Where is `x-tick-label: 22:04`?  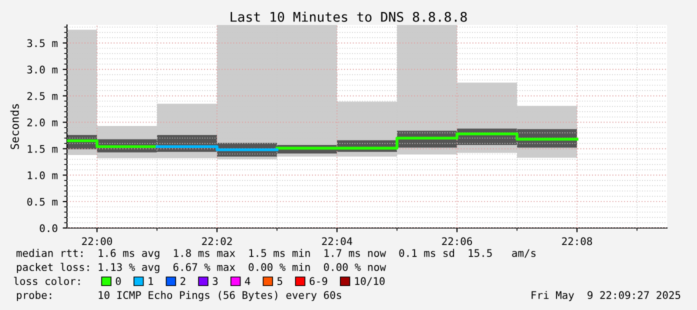 x-tick-label: 22:04 is located at coordinates (337, 241).